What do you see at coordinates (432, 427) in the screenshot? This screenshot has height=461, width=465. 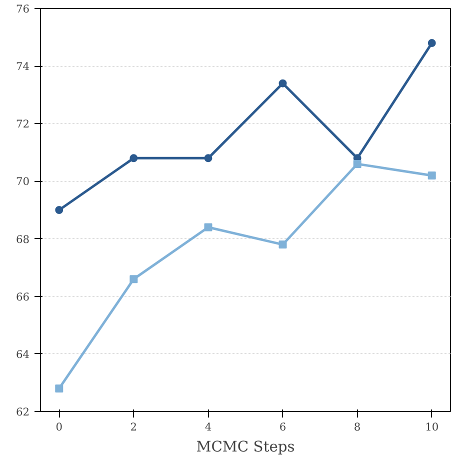 I see `x-tick-label: 10` at bounding box center [432, 427].